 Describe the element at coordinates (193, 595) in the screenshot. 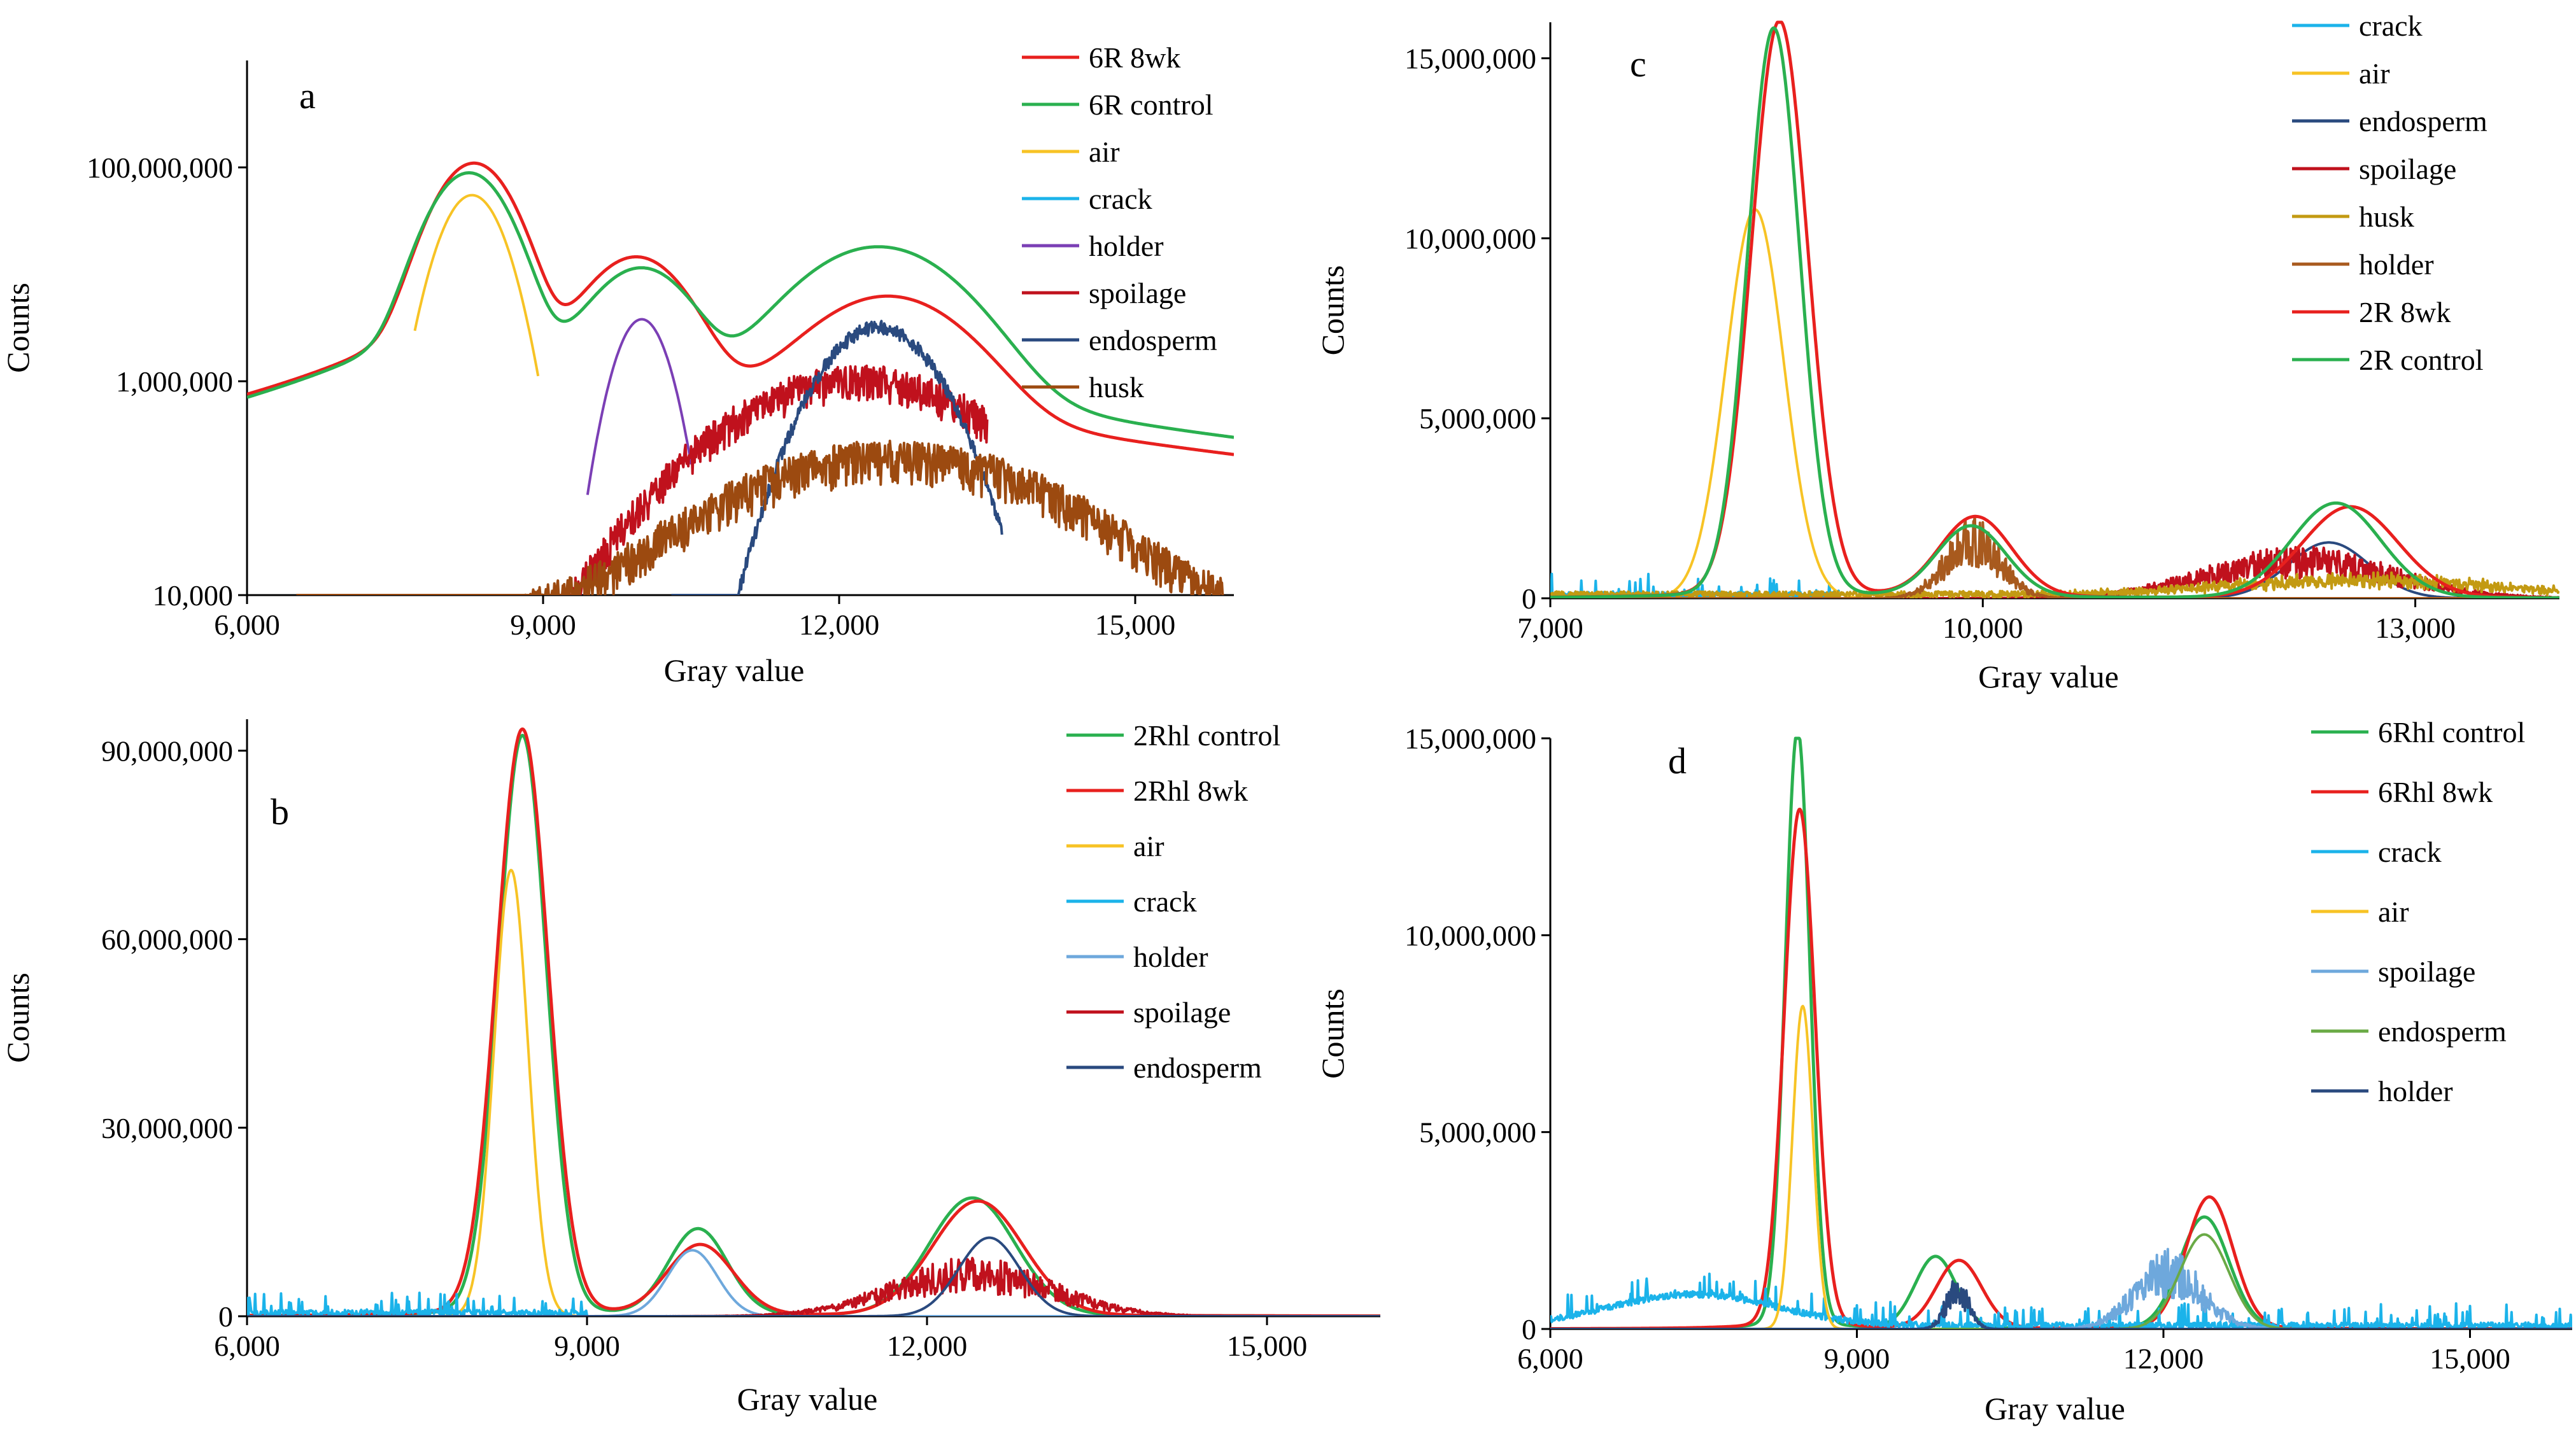

I see `y-tick-label: 10,000` at that location.